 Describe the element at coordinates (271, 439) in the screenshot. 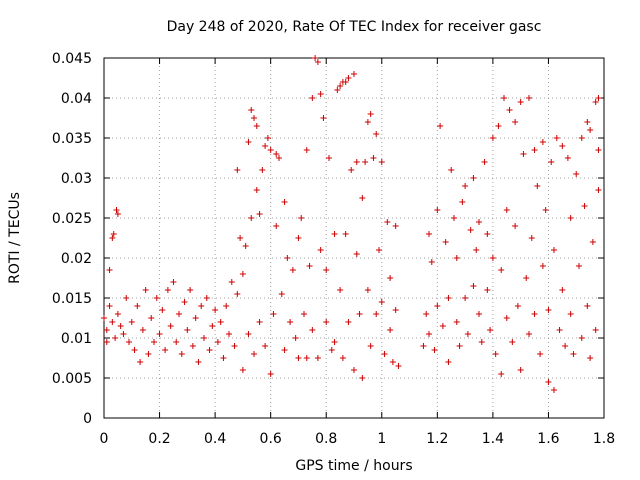

I see `x-tick-label: 0.6` at that location.